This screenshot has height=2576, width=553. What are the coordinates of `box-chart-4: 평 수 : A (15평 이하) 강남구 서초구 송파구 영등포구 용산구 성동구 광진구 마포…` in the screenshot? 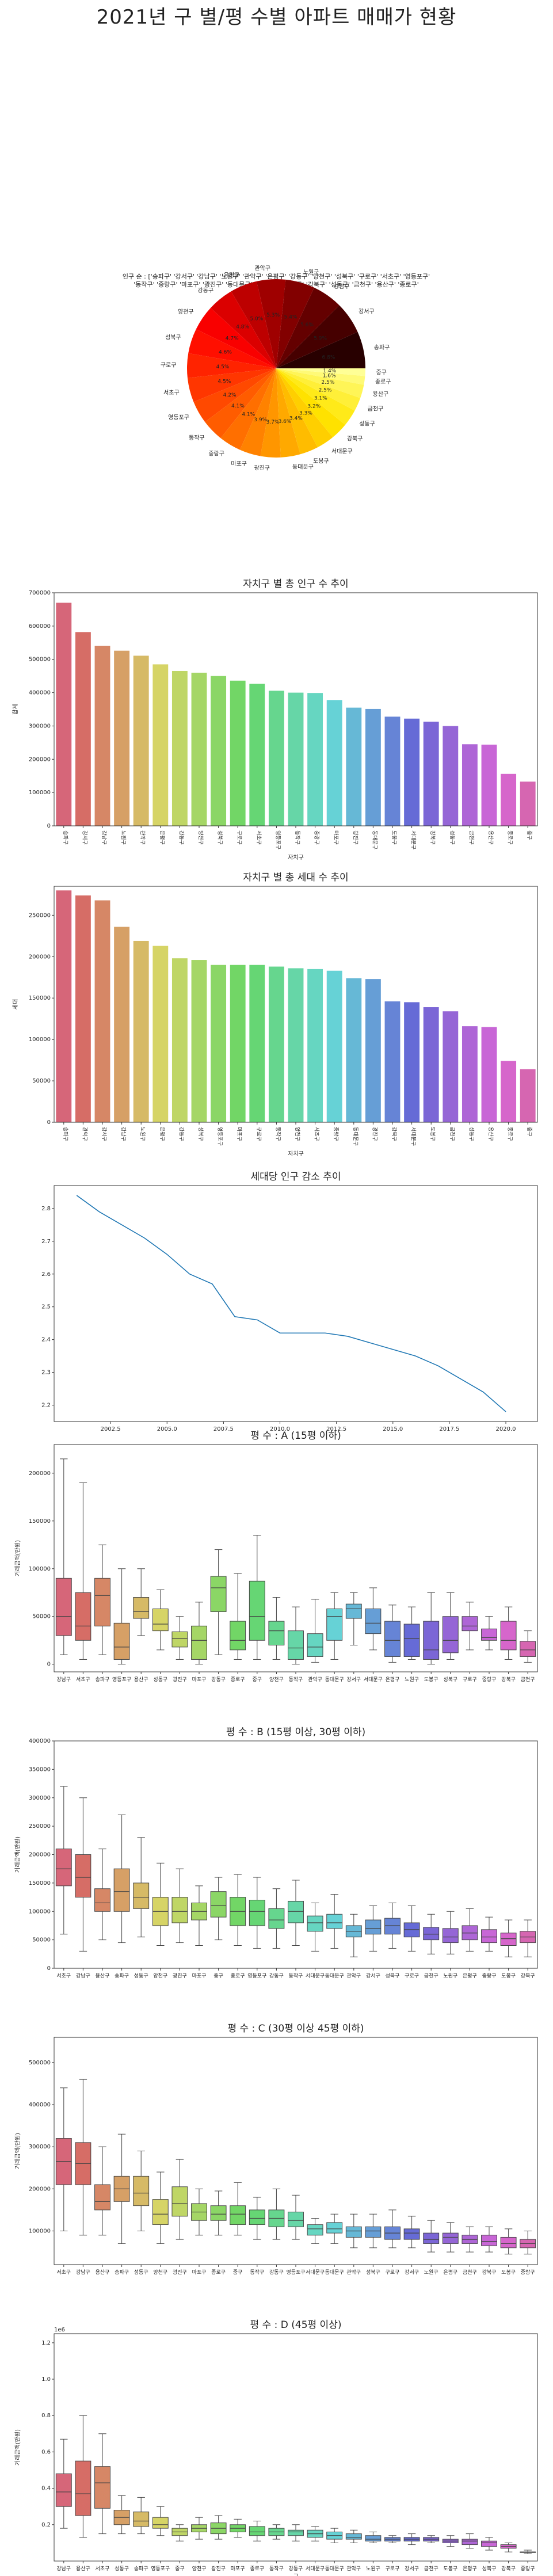 It's located at (276, 1556).